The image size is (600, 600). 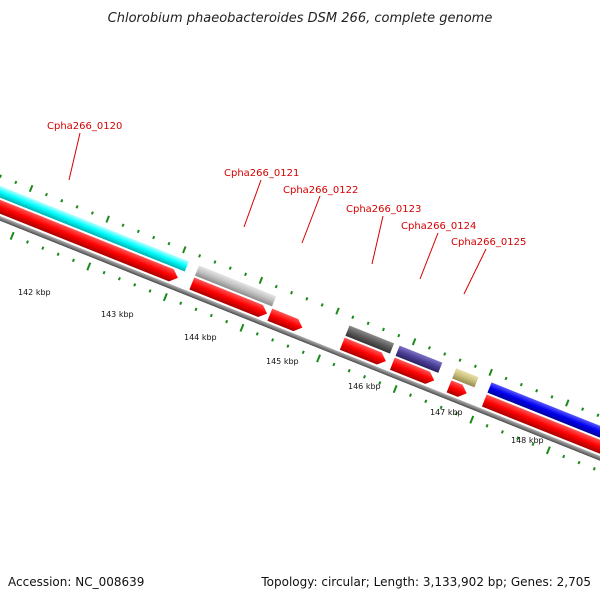 What do you see at coordinates (261, 173) in the screenshot?
I see `gene-label: Cpha266_0121` at bounding box center [261, 173].